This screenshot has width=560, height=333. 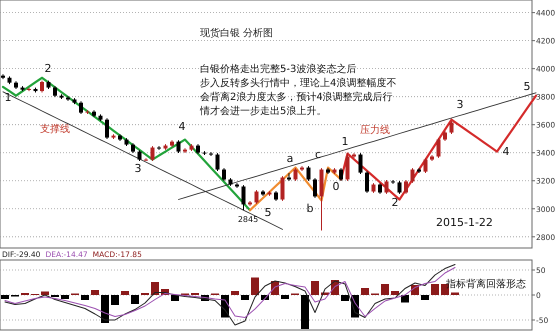 I want to click on text: 现货白银 分析图, so click(x=237, y=33).